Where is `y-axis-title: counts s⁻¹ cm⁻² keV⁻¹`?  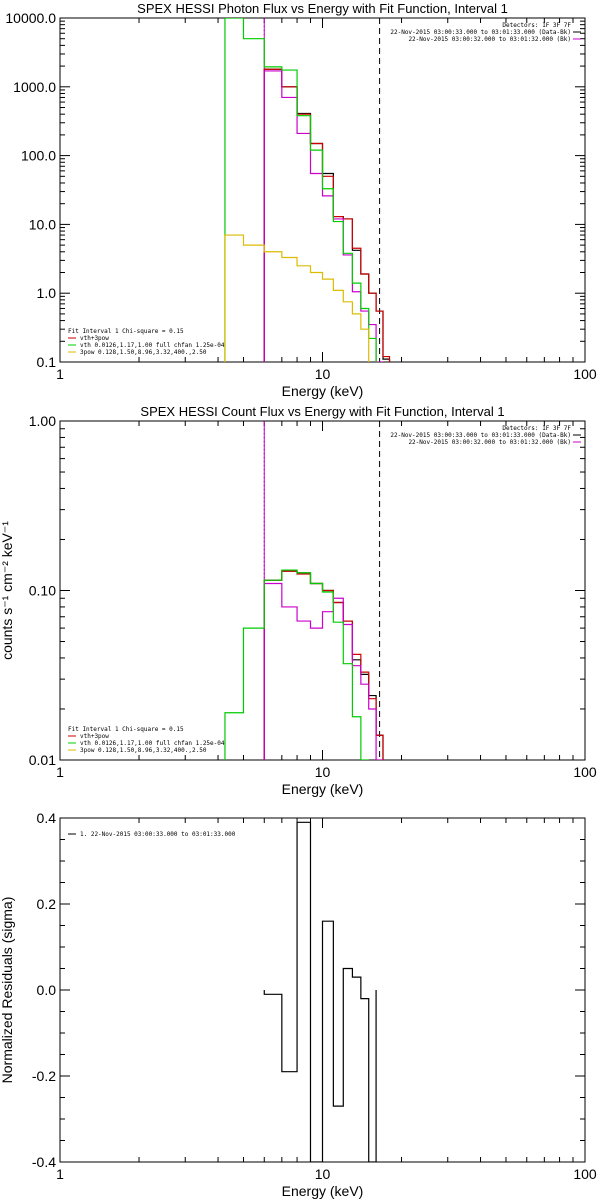 y-axis-title: counts s⁻¹ cm⁻² keV⁻¹ is located at coordinates (7, 590).